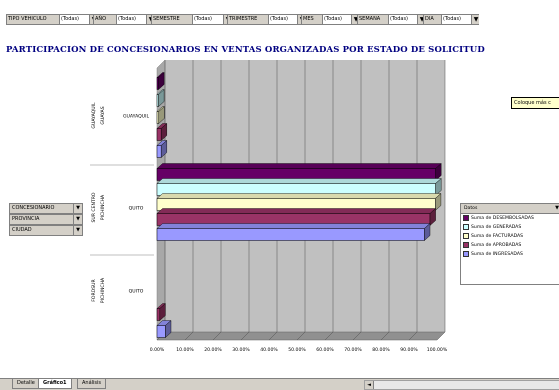 This screenshot has width=559, height=390. I want to click on legend-label: Suma de DESEMBOLSADAS, so click(502, 218).